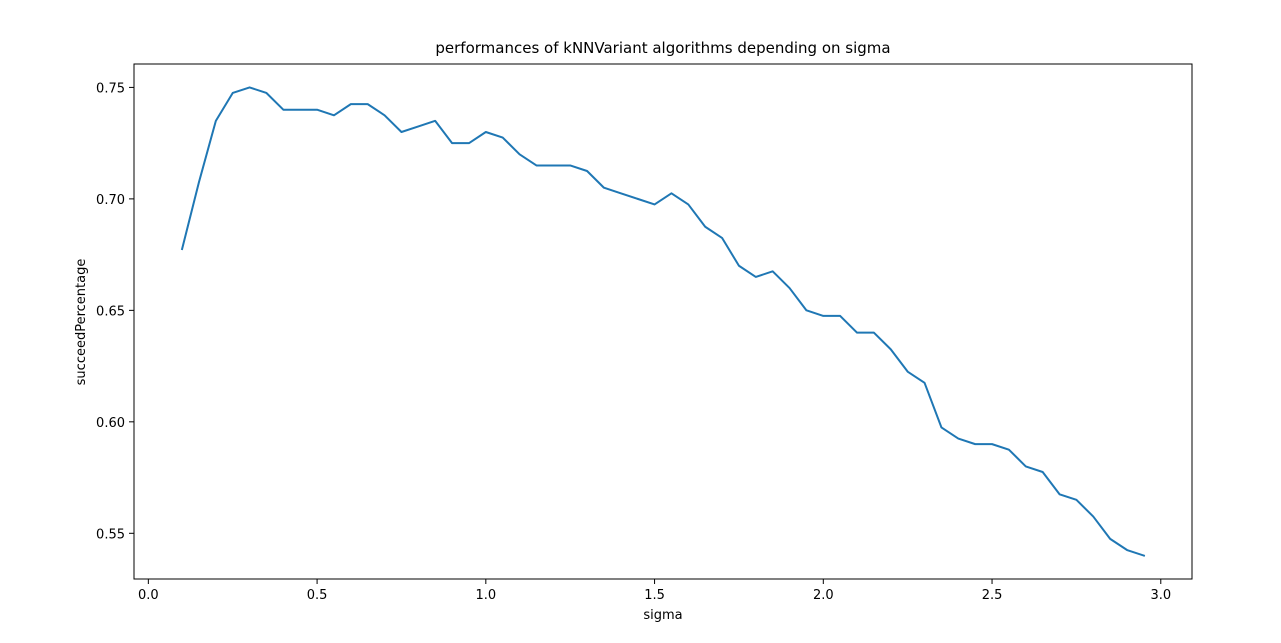  Describe the element at coordinates (110, 423) in the screenshot. I see `y-tick-label: 0.60` at that location.